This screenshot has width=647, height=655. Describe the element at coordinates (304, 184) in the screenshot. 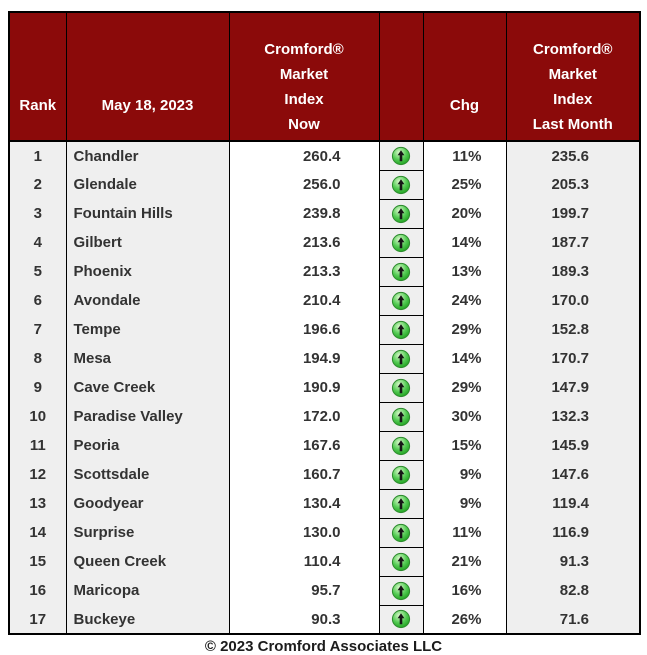

I see `cmi-now-cell: 256.0` at that location.